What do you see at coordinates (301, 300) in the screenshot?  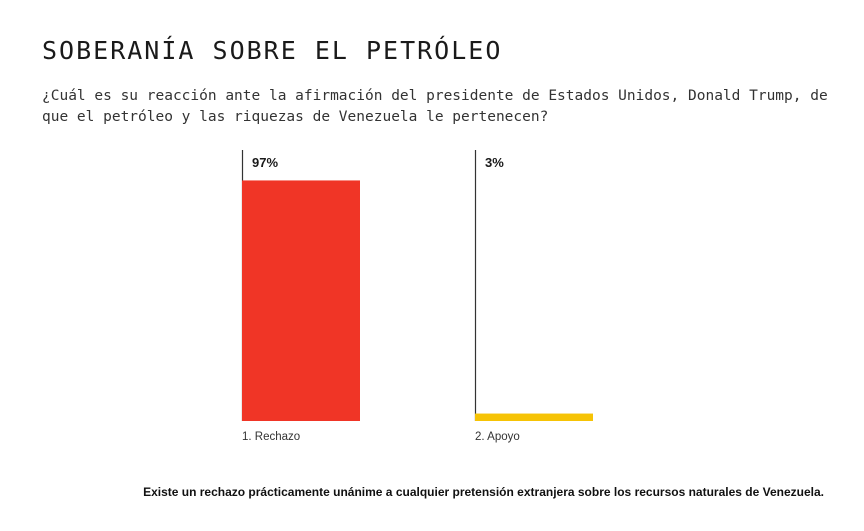 I see `bar-rechazo` at bounding box center [301, 300].